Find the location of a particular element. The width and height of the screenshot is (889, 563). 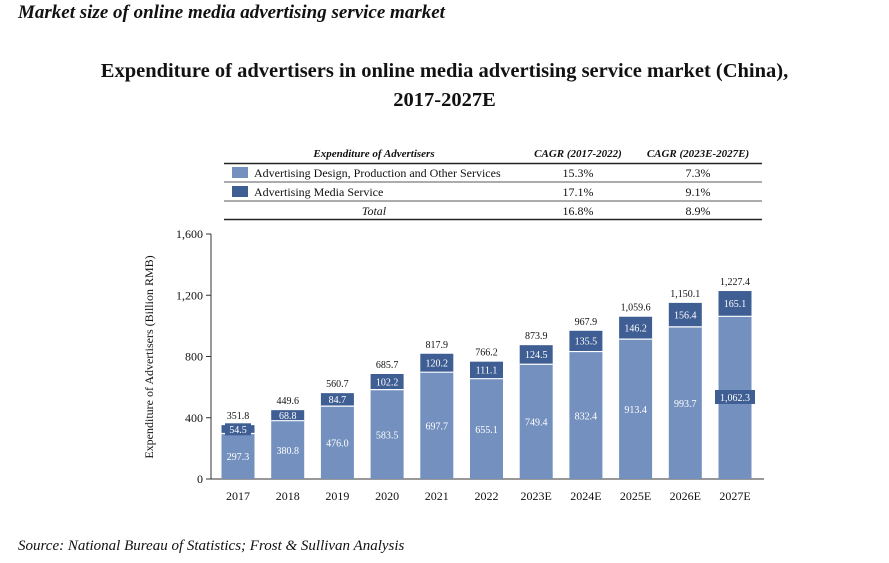

data-label-design: 583.5 is located at coordinates (387, 435).